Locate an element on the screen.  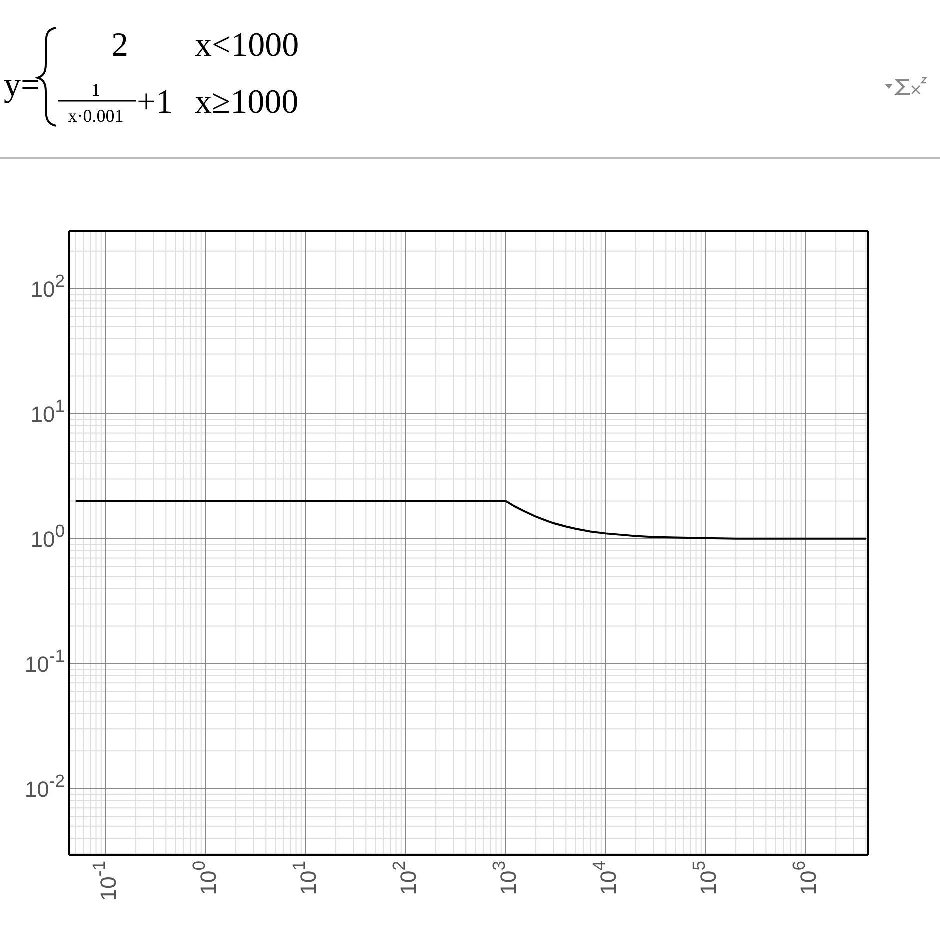
y-tick-label: 10$^{1}$ is located at coordinates (47, 411).